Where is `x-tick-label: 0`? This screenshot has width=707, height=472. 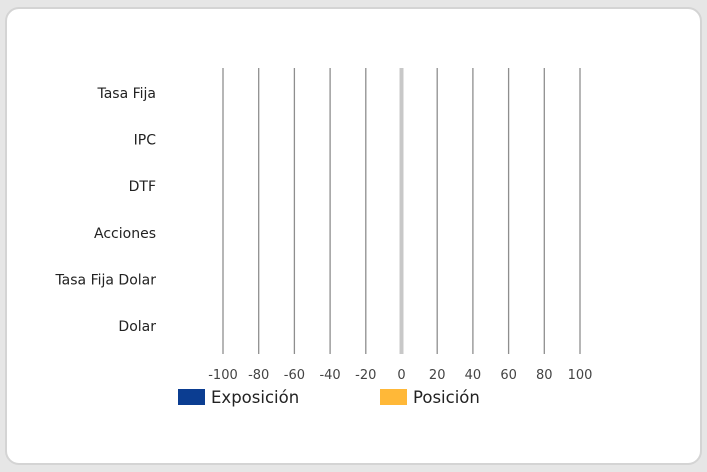
x-tick-label: 0 is located at coordinates (401, 375).